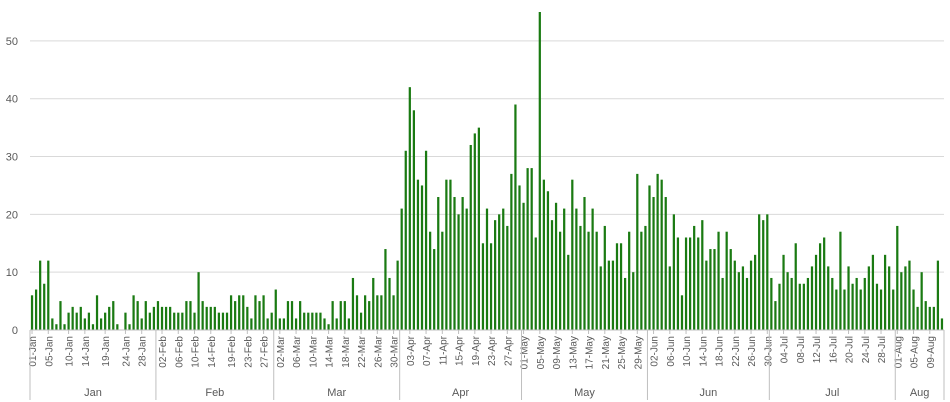 The image size is (950, 402). Describe the element at coordinates (395, 351) in the screenshot. I see `x-tick-label: 30-Mar` at that location.